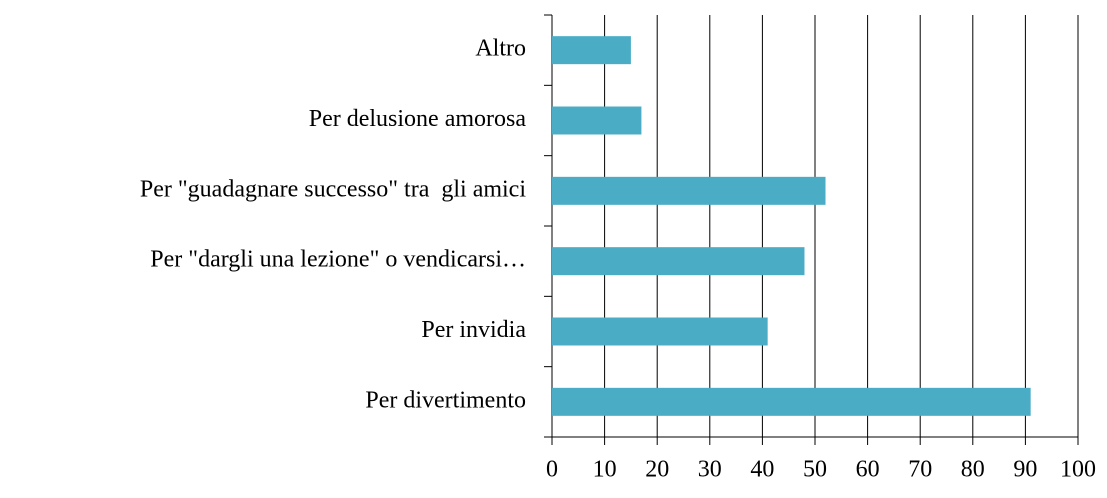 Image resolution: width=1107 pixels, height=498 pixels. I want to click on x-tick-label: 40, so click(762, 470).